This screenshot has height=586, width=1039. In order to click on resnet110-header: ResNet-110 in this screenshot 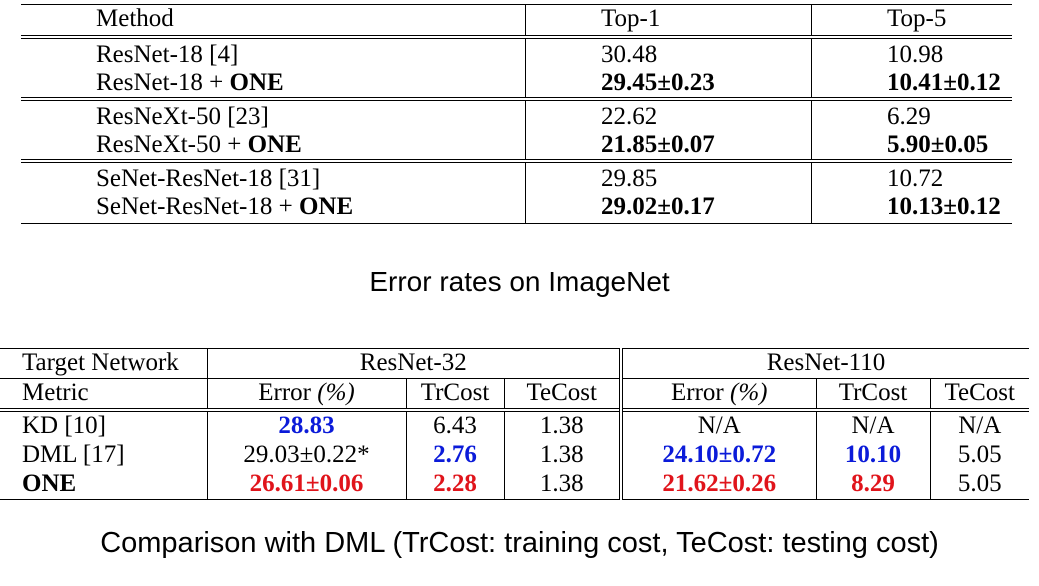, I will do `click(824, 363)`.